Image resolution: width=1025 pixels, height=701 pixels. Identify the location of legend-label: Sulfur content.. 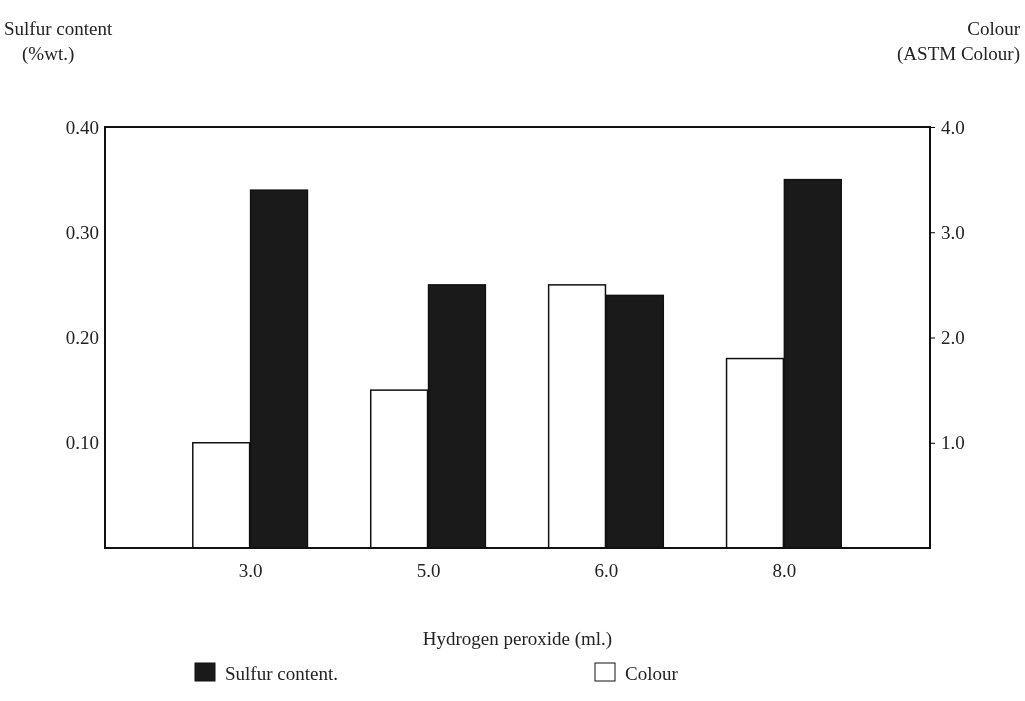
(281, 673).